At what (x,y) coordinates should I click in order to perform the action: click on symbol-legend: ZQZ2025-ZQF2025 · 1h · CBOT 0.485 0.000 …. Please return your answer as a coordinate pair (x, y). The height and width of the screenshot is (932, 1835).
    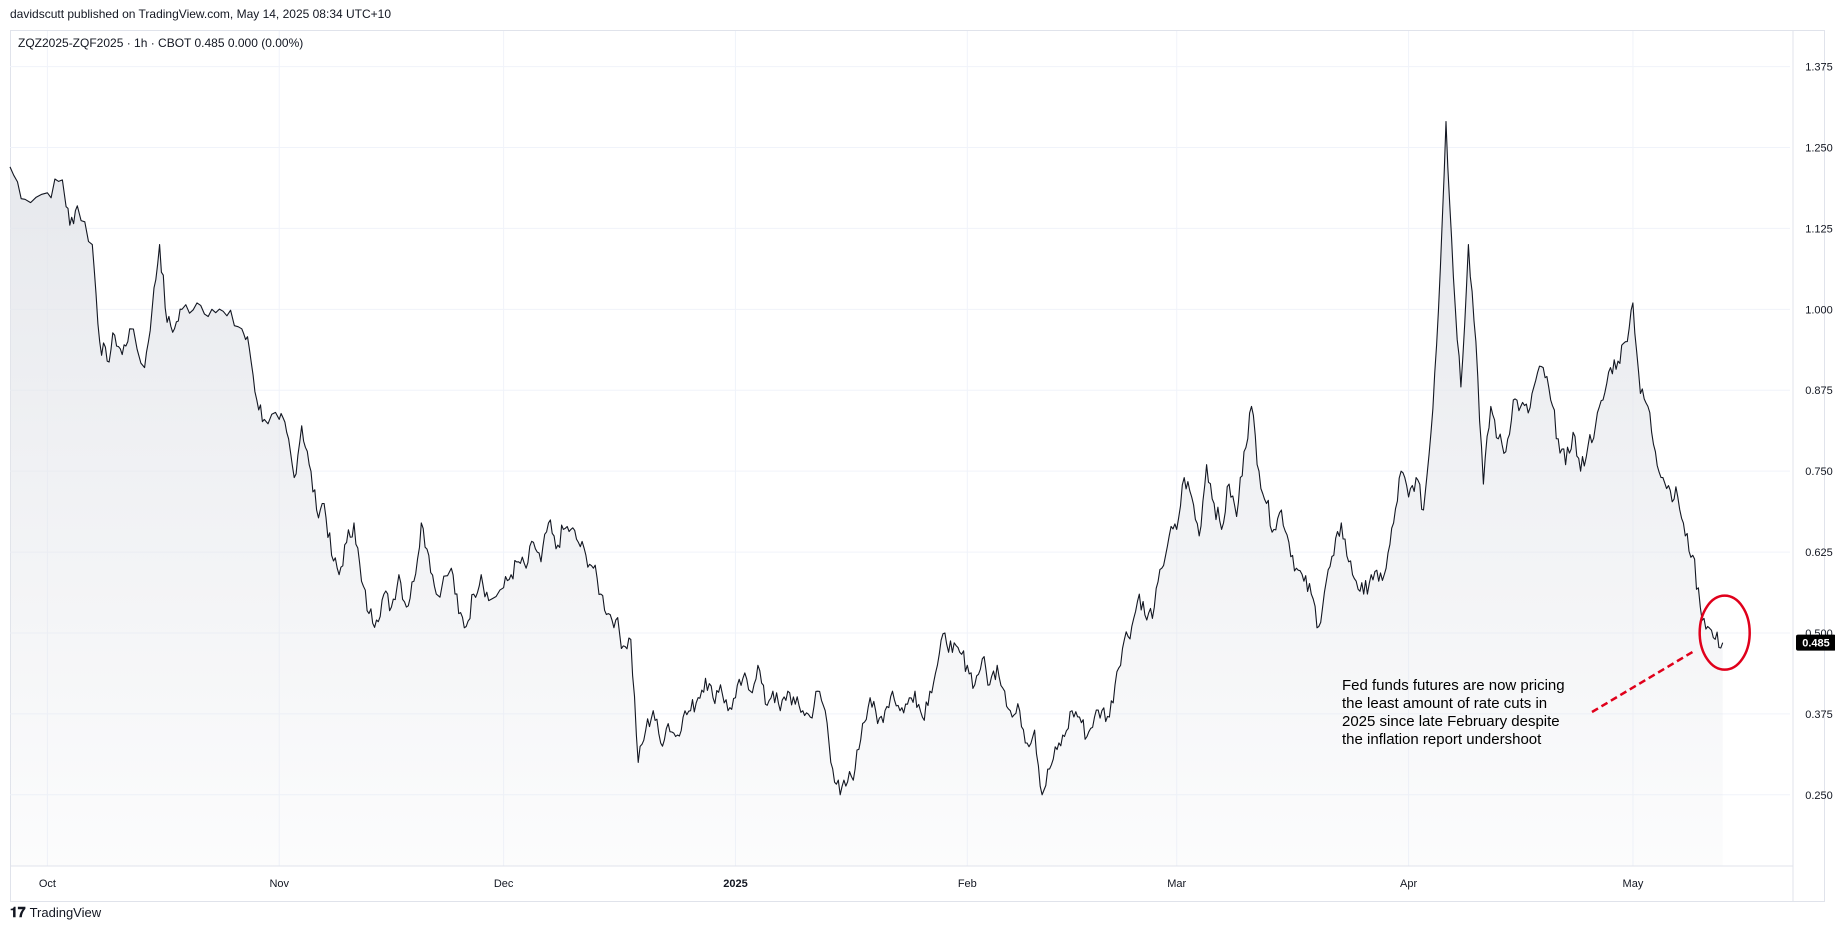
    Looking at the image, I should click on (161, 43).